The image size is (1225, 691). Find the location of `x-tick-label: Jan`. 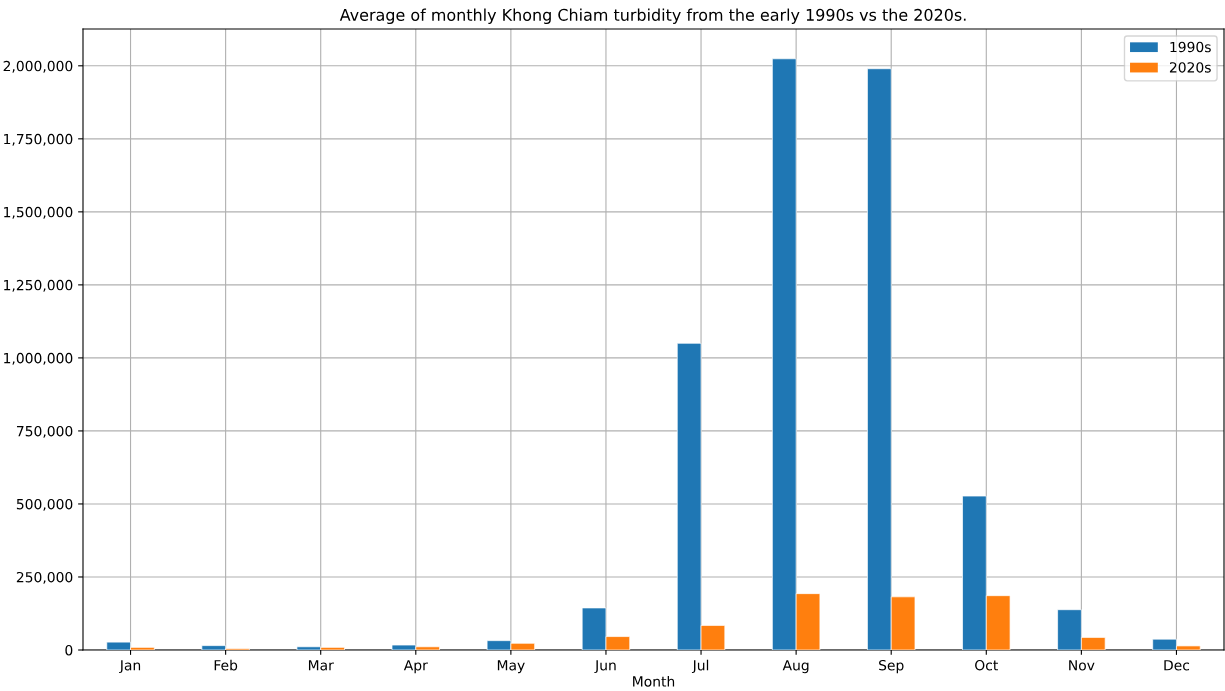

x-tick-label: Jan is located at coordinates (130, 667).